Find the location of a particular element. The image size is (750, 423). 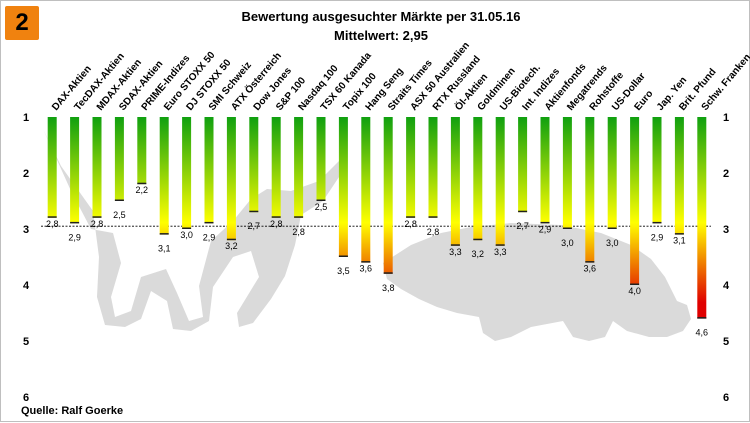

value-label-7: 2,9 is located at coordinates (209, 237).